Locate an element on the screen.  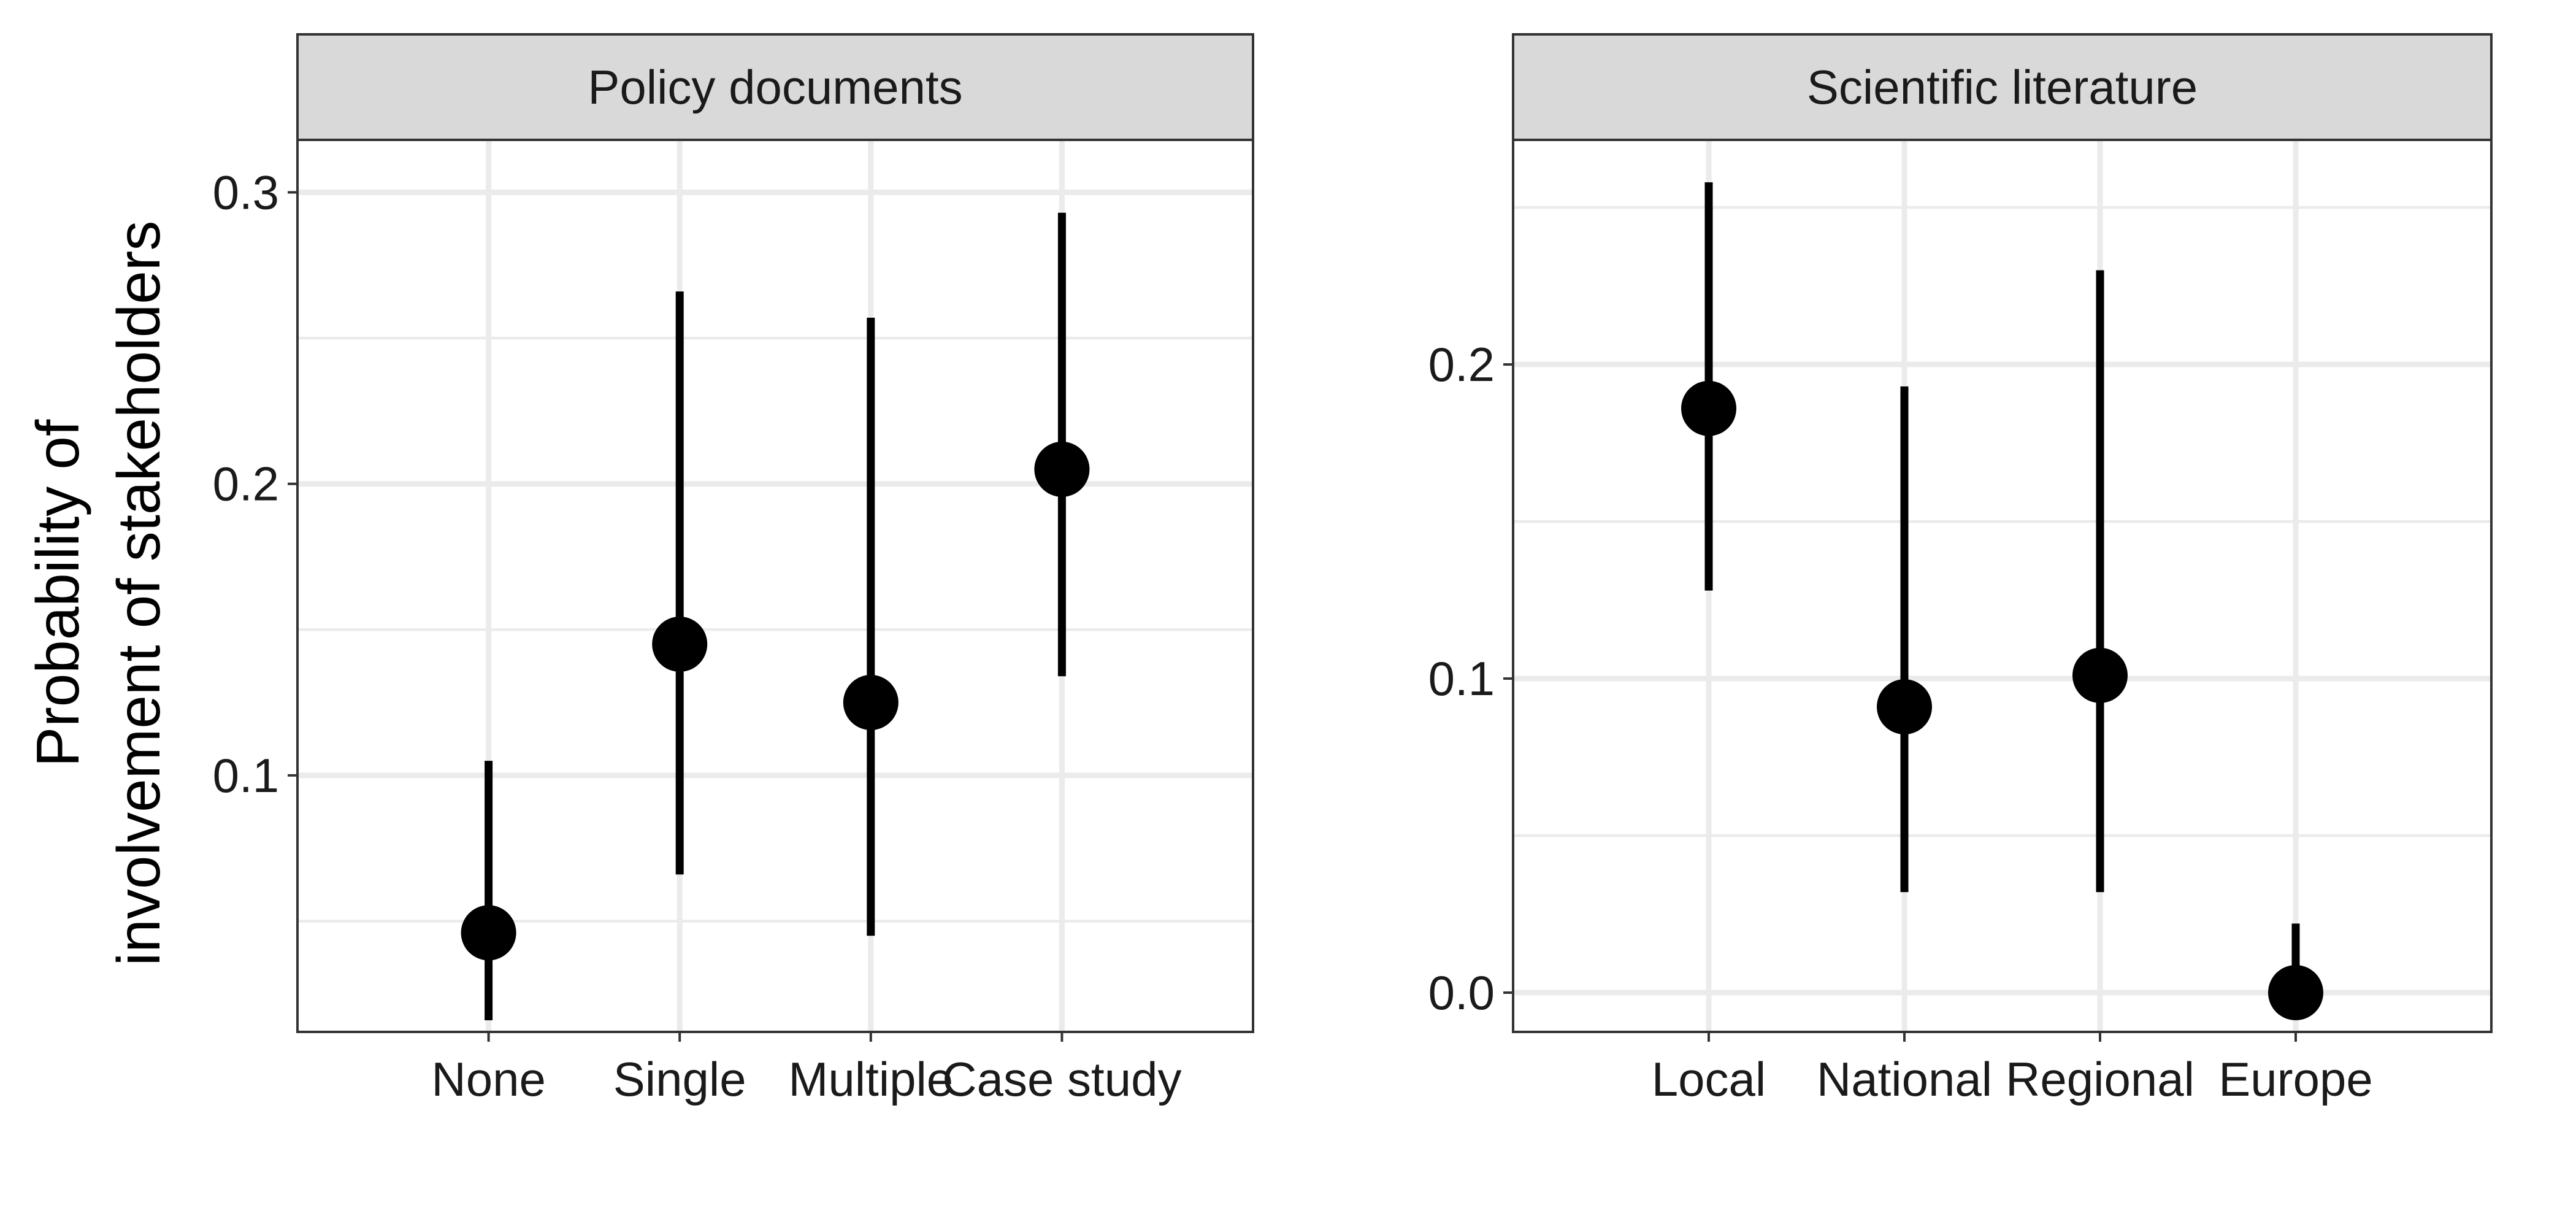
y-tick-label: 0.3 is located at coordinates (246, 193).